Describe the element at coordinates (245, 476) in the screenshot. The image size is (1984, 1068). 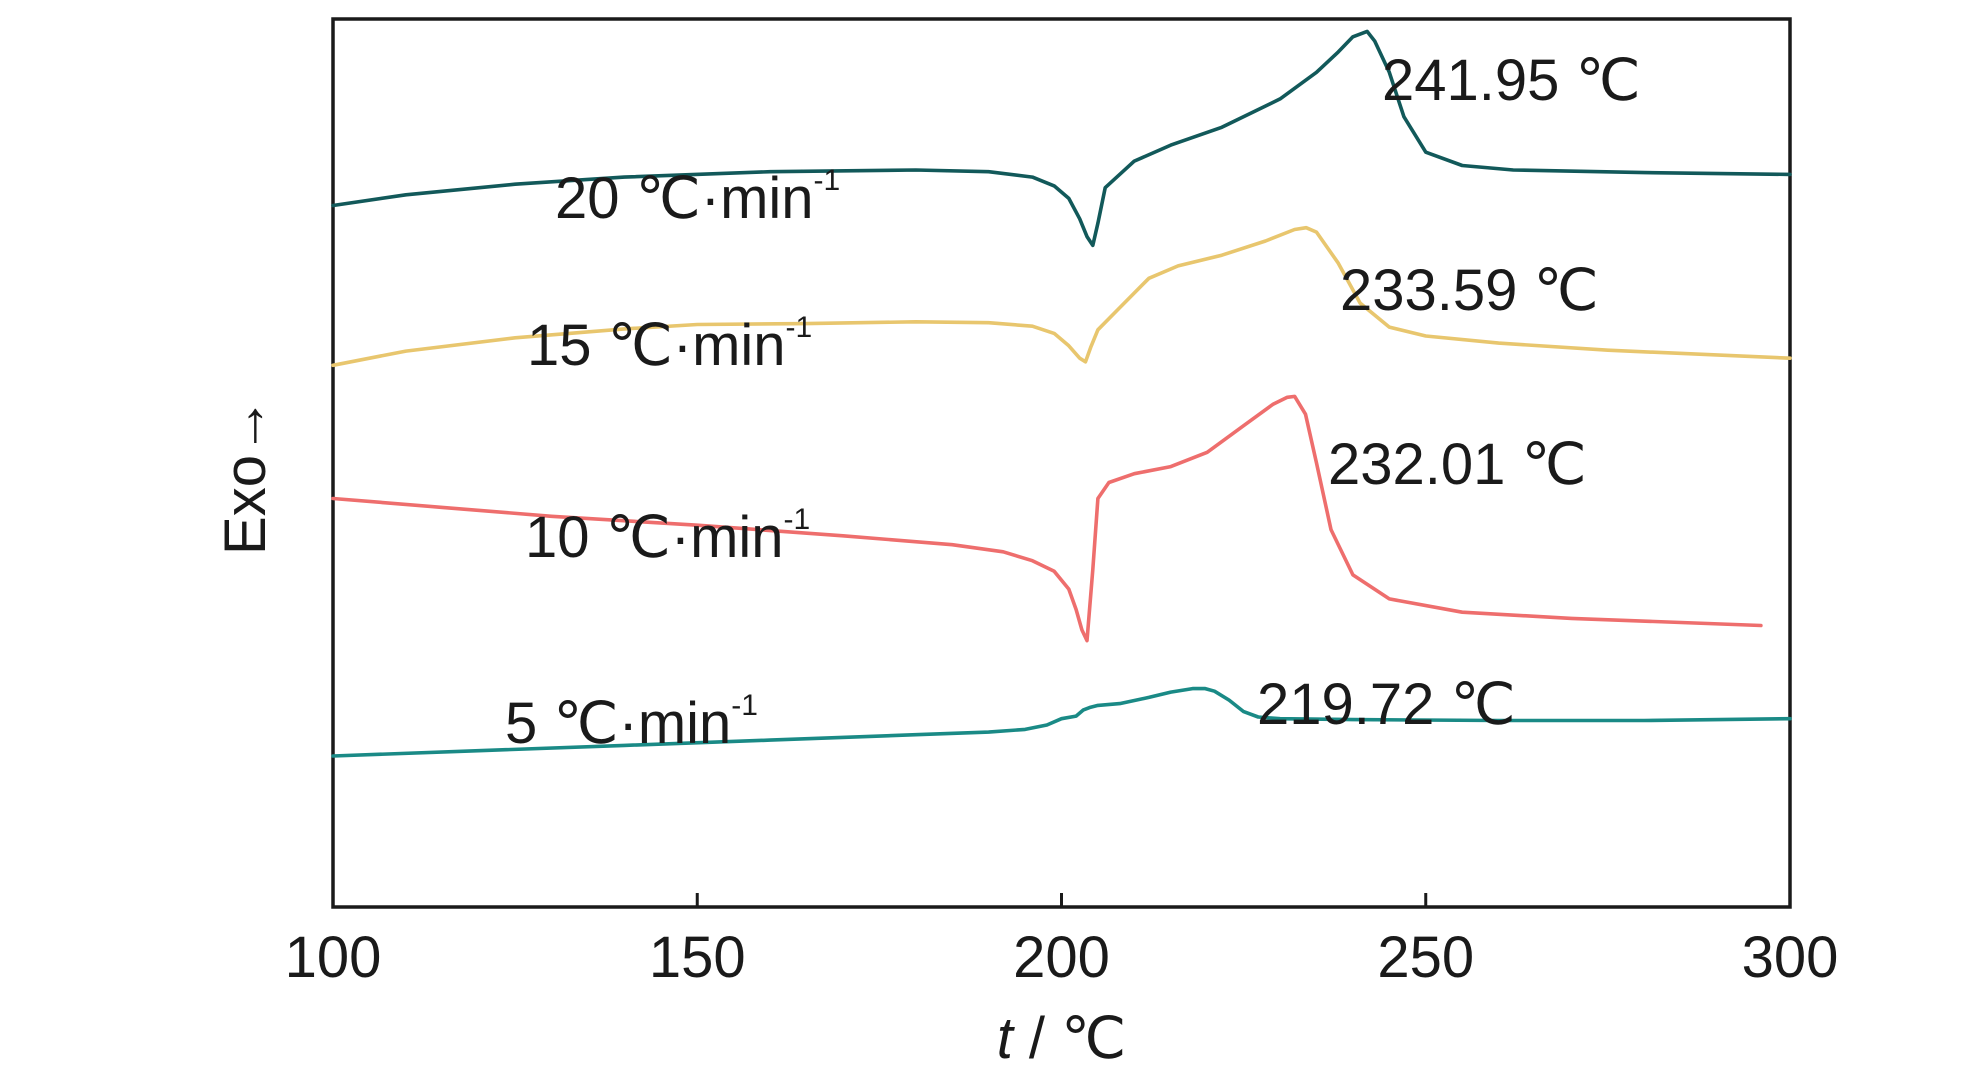
I see `y-axis-title: Exo→` at that location.